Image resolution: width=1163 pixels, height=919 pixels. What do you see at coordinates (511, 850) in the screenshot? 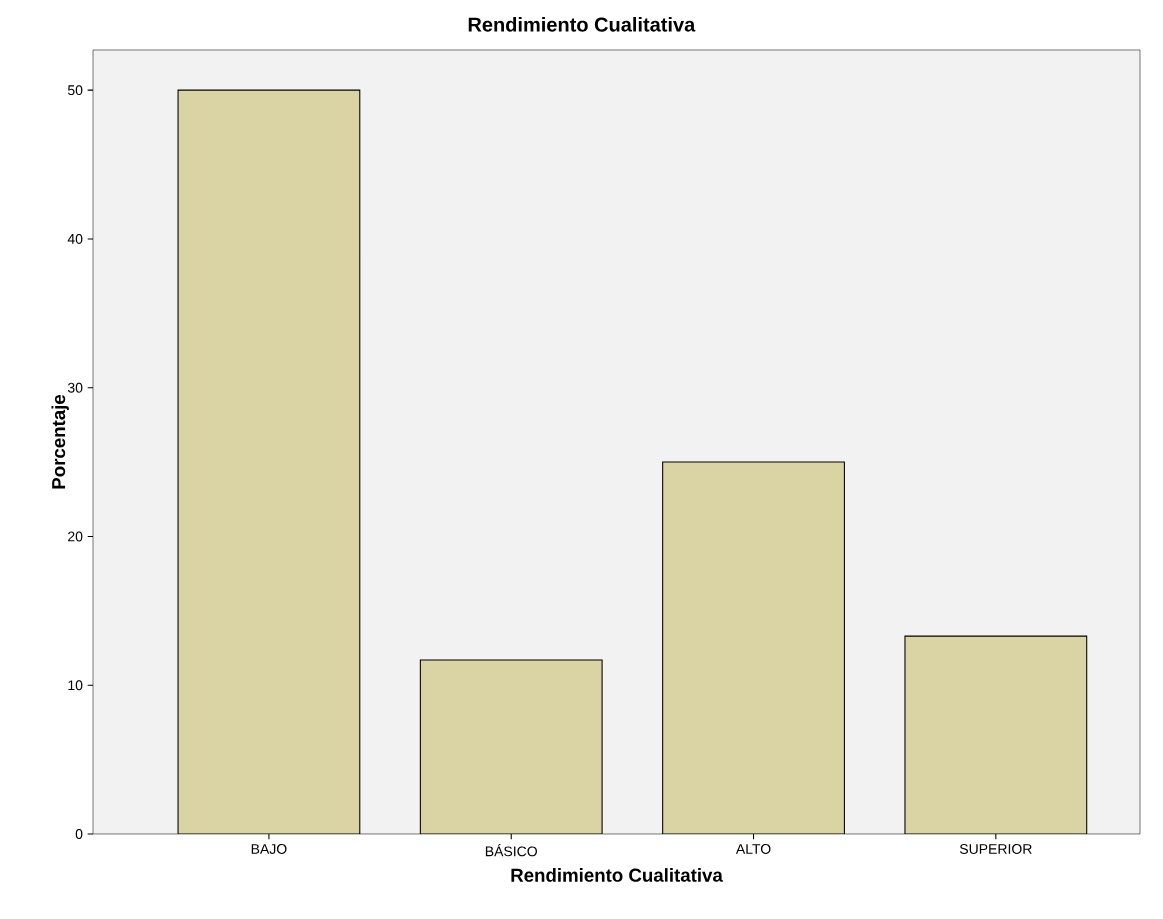
I see `x-tick-label: BÁSICO` at bounding box center [511, 850].